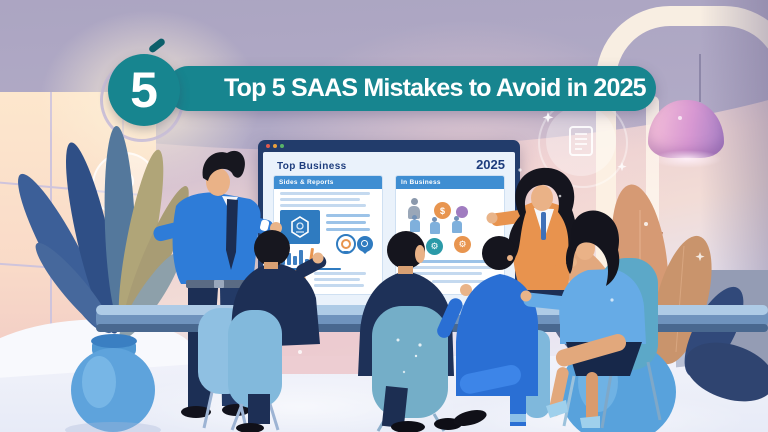 This screenshot has height=432, width=768. What do you see at coordinates (581, 141) in the screenshot?
I see `document-icon` at bounding box center [581, 141].